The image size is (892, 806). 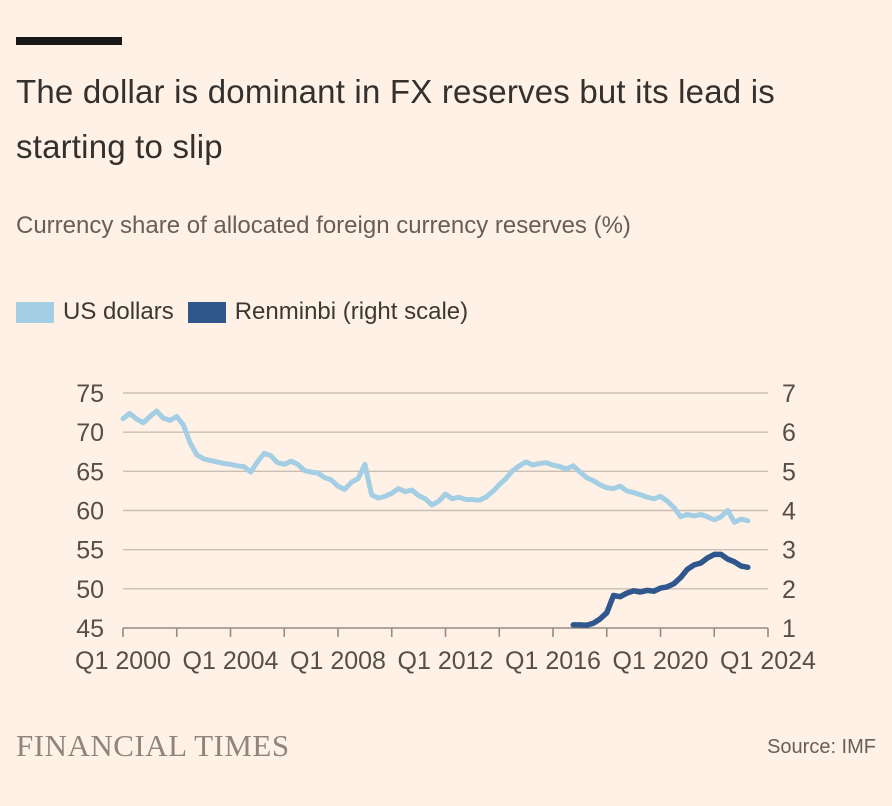 I want to click on svg-text: 75, so click(x=90, y=394).